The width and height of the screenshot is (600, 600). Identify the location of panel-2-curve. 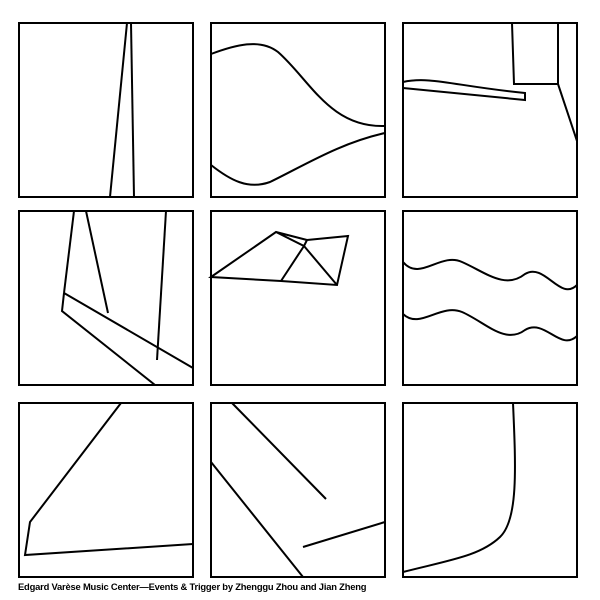
(298, 85).